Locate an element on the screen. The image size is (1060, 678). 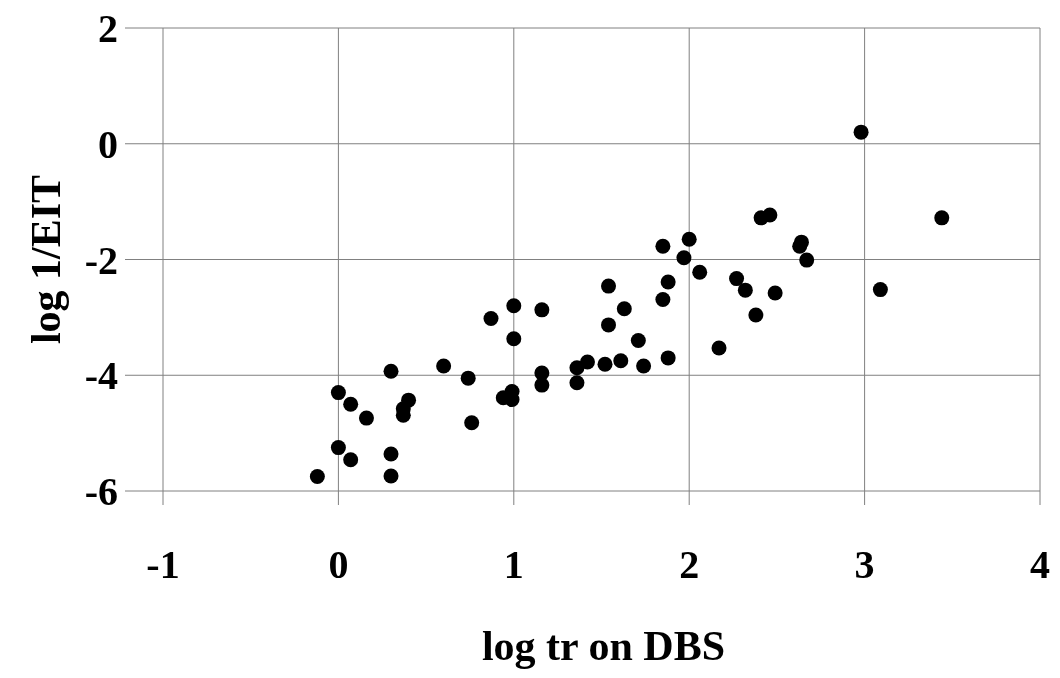
x-tick-label: 0 is located at coordinates (338, 564).